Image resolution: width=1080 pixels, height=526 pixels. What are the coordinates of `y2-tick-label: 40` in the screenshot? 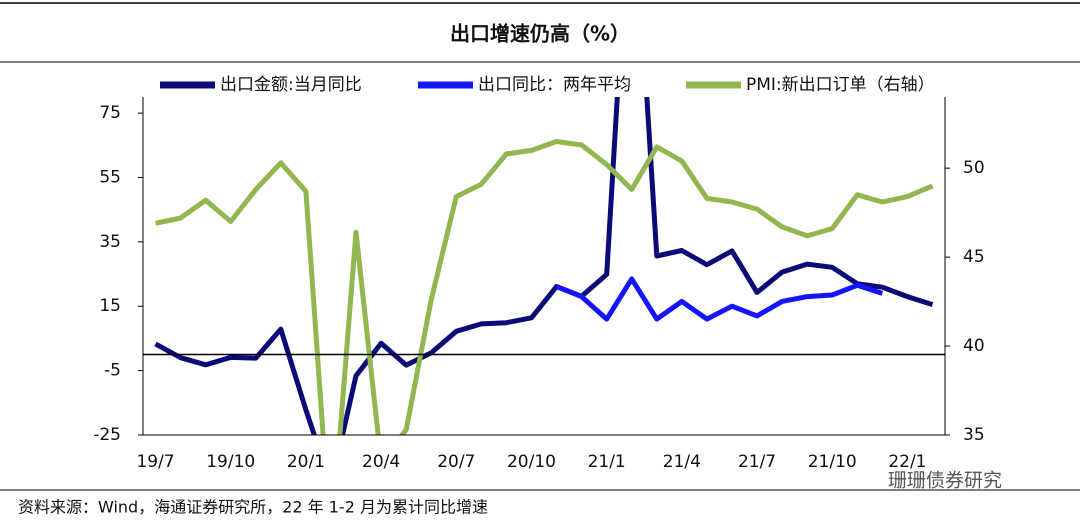 It's located at (974, 346).